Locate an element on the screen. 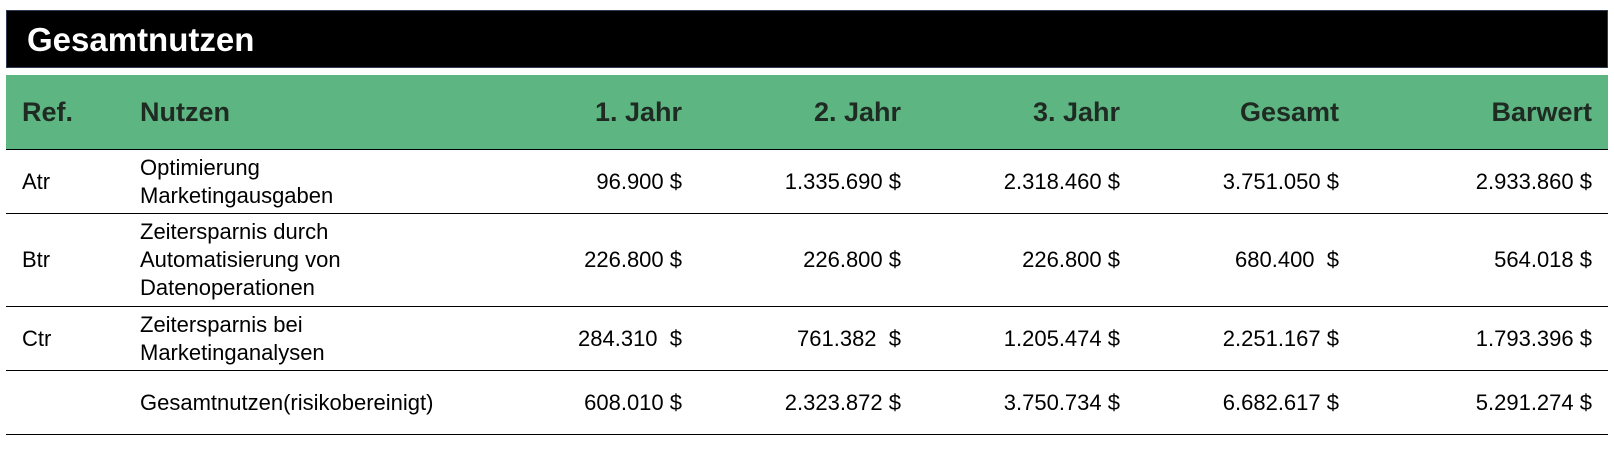  year2-cell: 1.335.690 $ is located at coordinates (807, 181).